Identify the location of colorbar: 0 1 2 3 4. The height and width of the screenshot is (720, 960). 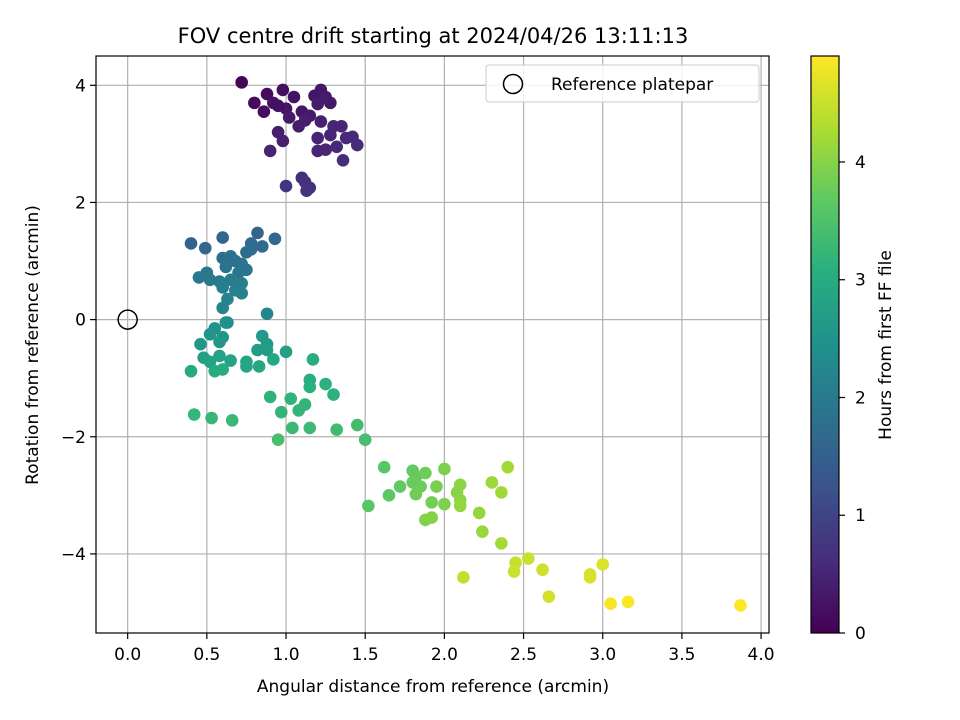
(838, 349).